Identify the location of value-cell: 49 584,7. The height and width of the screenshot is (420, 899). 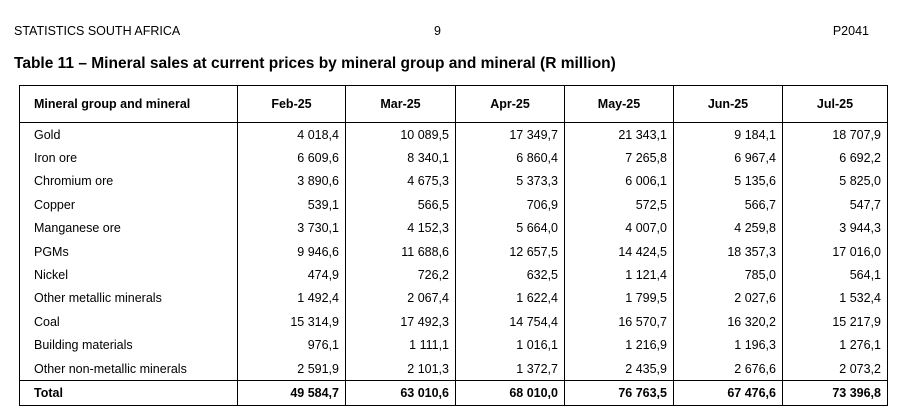
(291, 393).